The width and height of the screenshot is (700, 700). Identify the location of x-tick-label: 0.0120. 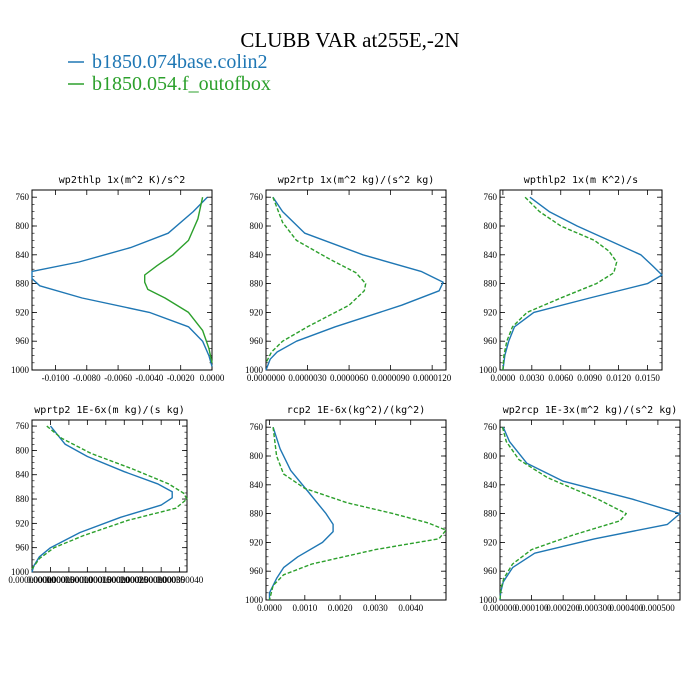
(618, 378).